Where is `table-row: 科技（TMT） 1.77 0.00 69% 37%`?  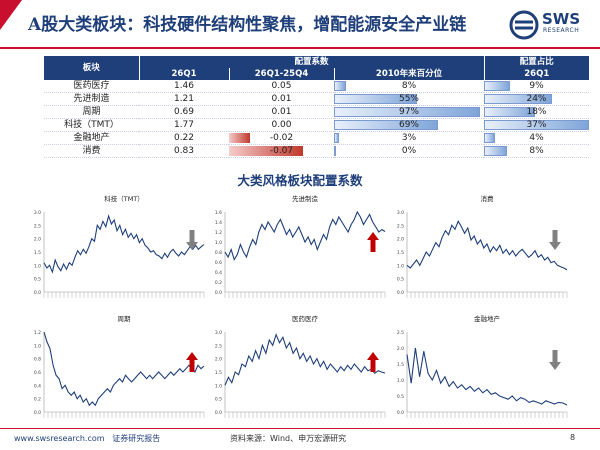 table-row: 科技（TMT） 1.77 0.00 69% 37% is located at coordinates (316, 125).